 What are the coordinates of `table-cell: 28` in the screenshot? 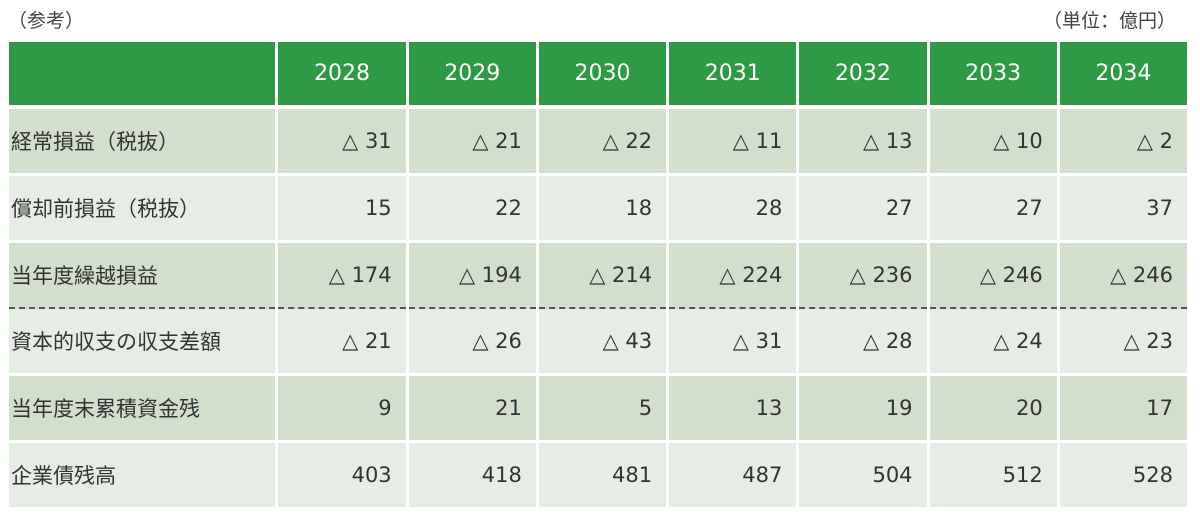 It's located at (733, 209).